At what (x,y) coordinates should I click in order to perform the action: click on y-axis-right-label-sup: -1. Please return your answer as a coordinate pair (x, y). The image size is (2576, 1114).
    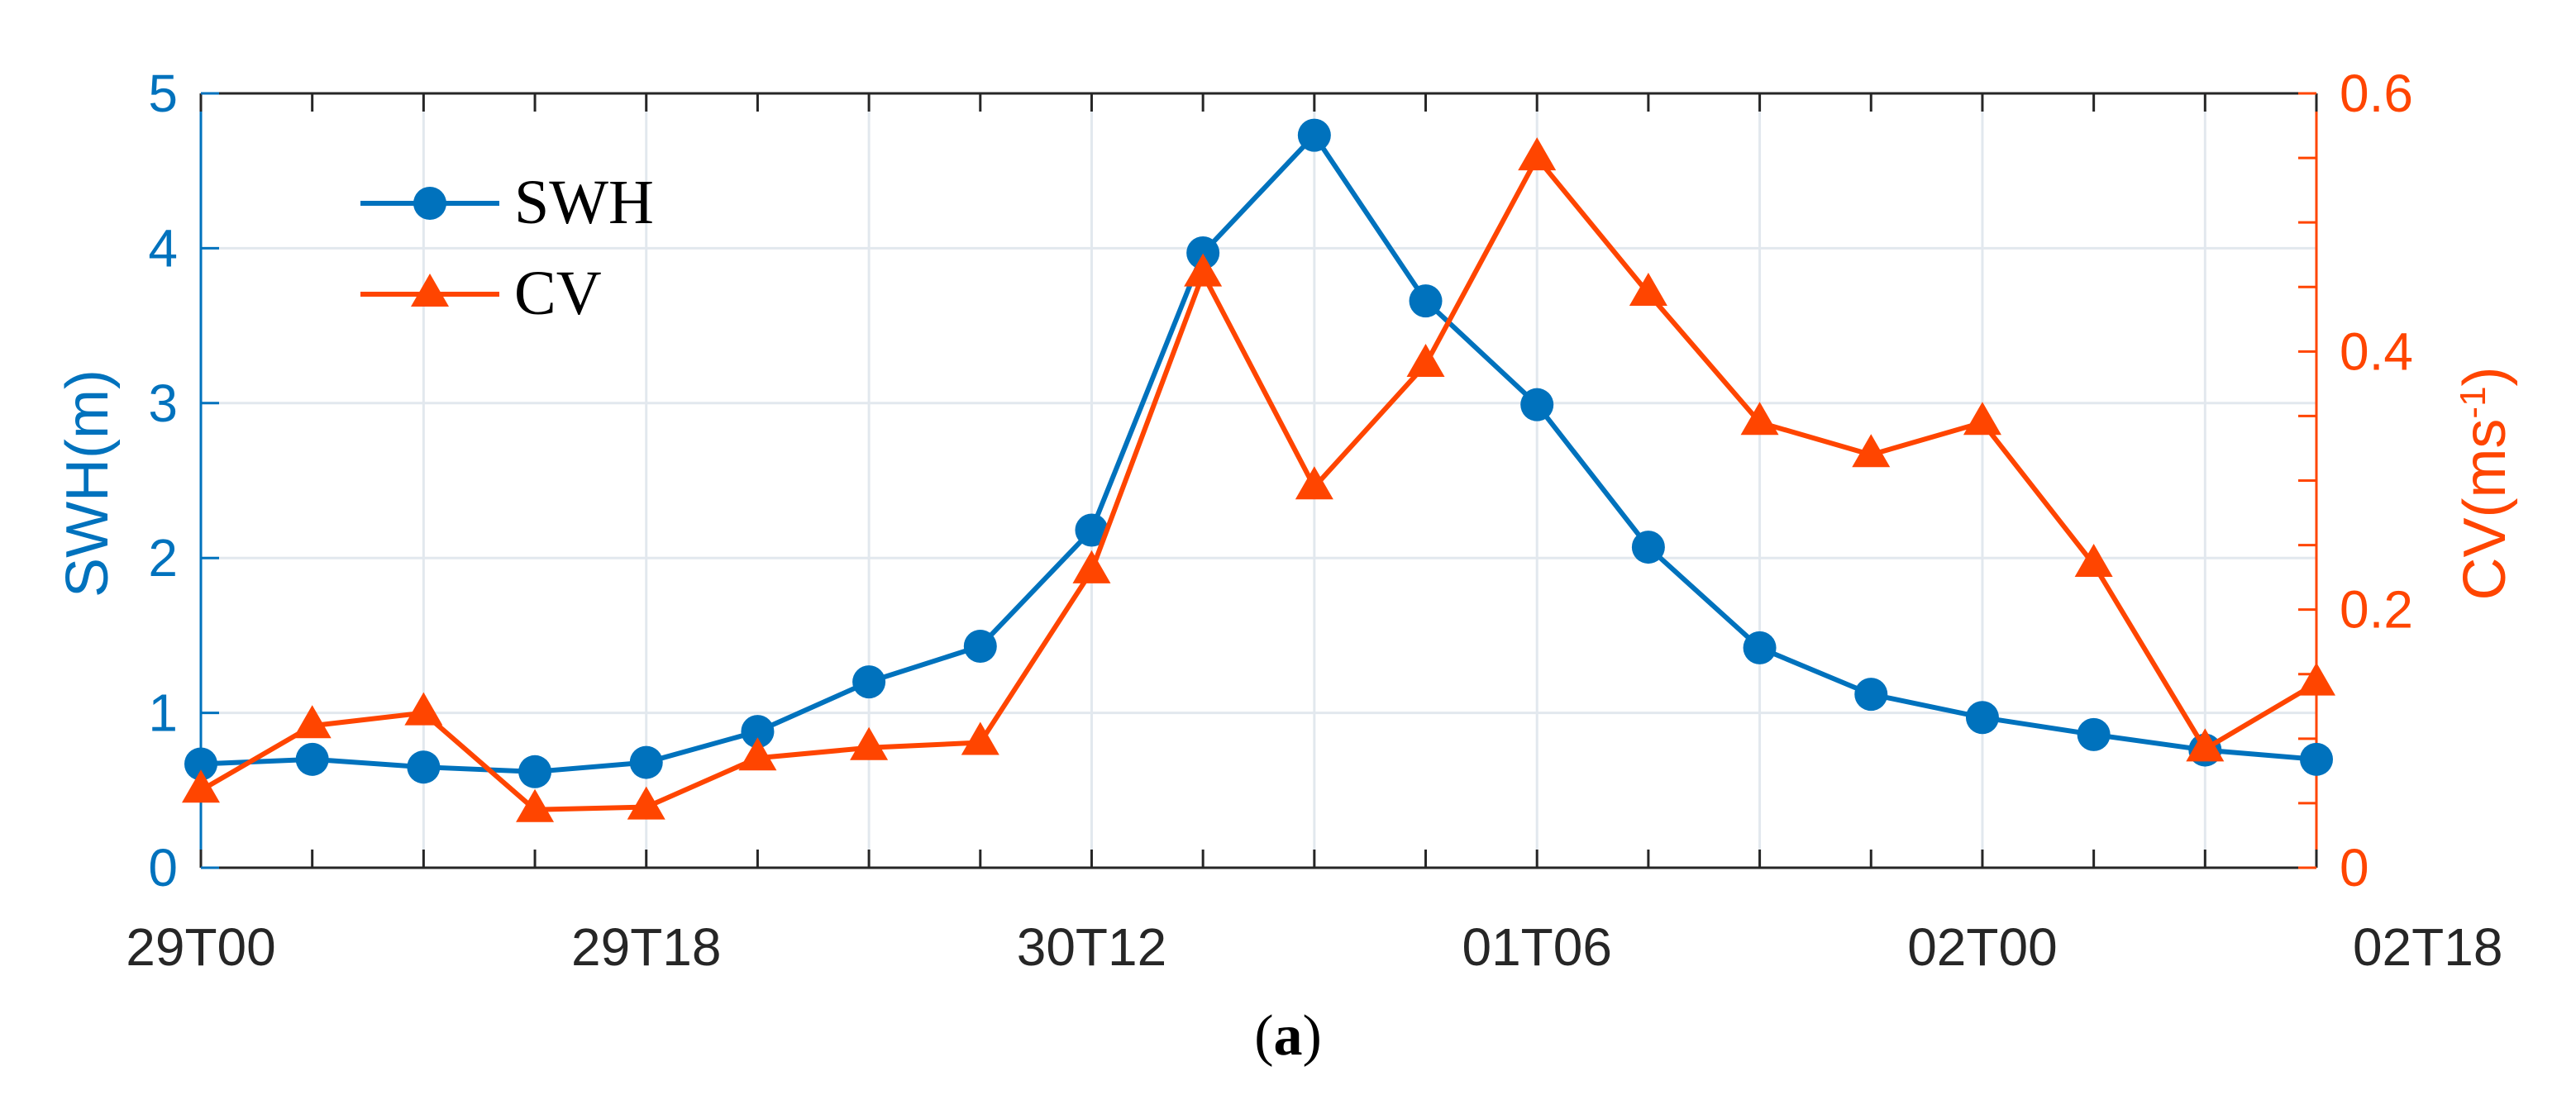
    Looking at the image, I should click on (2473, 402).